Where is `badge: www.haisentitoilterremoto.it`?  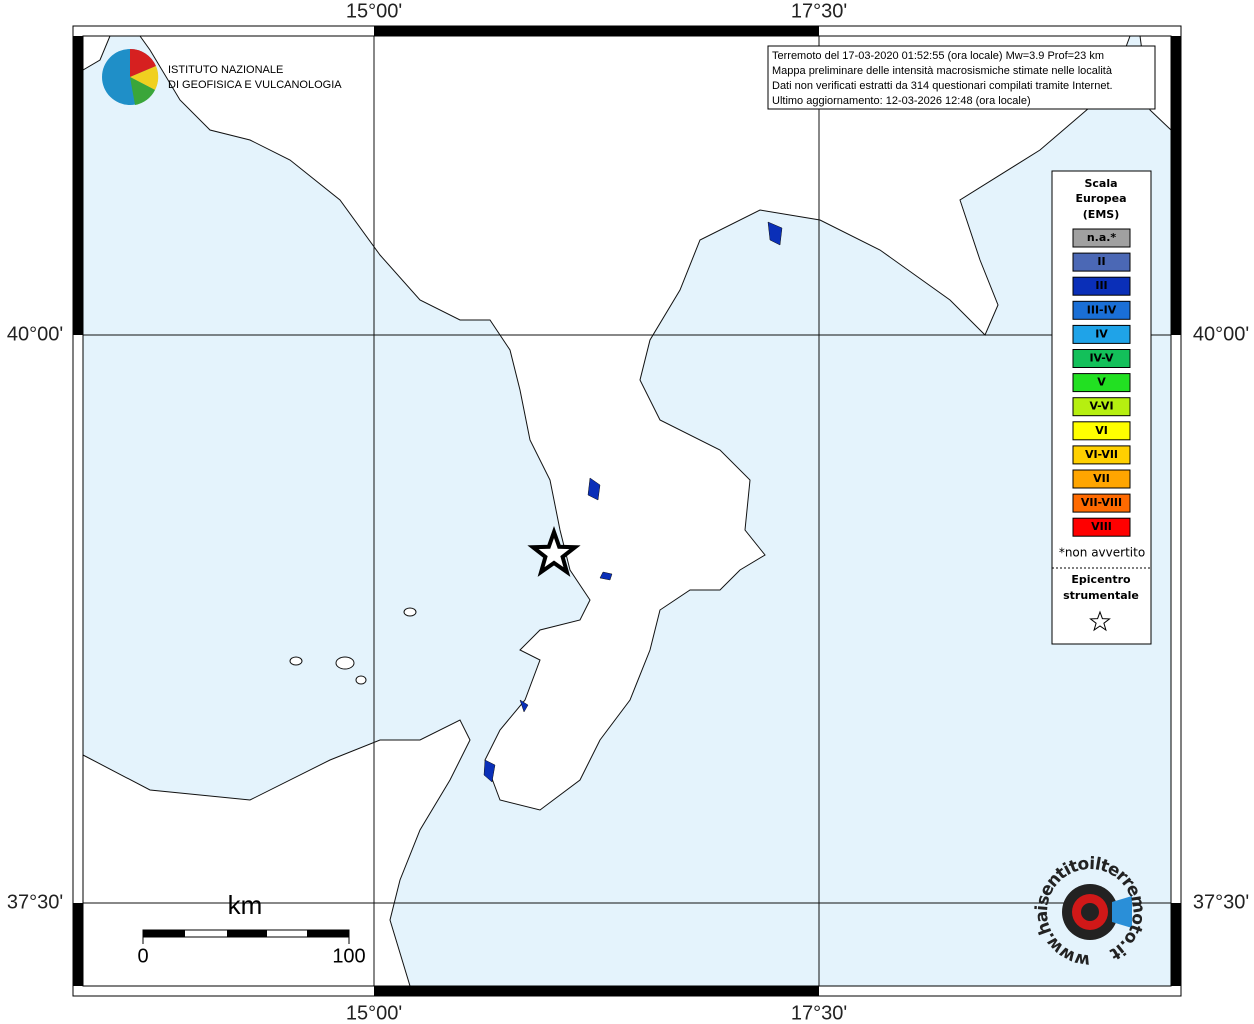 badge: www.haisentitoilterremoto.it is located at coordinates (1090, 912).